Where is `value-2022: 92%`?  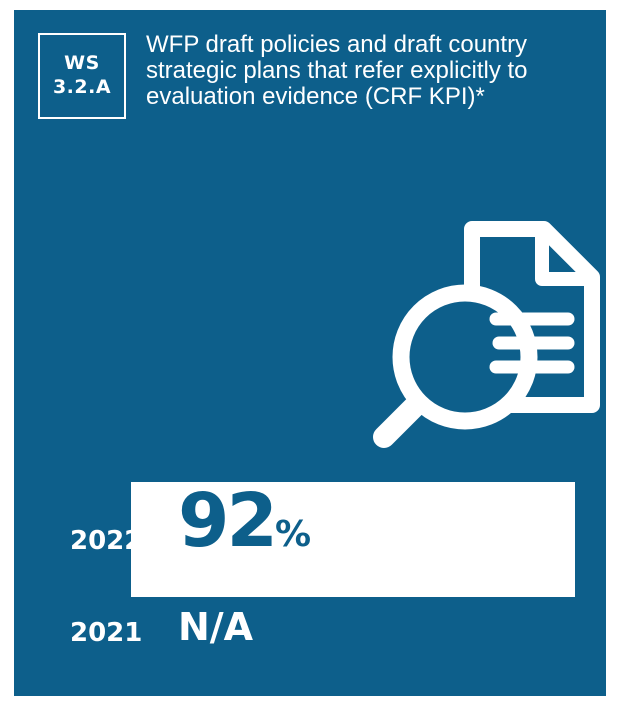 value-2022: 92% is located at coordinates (244, 521).